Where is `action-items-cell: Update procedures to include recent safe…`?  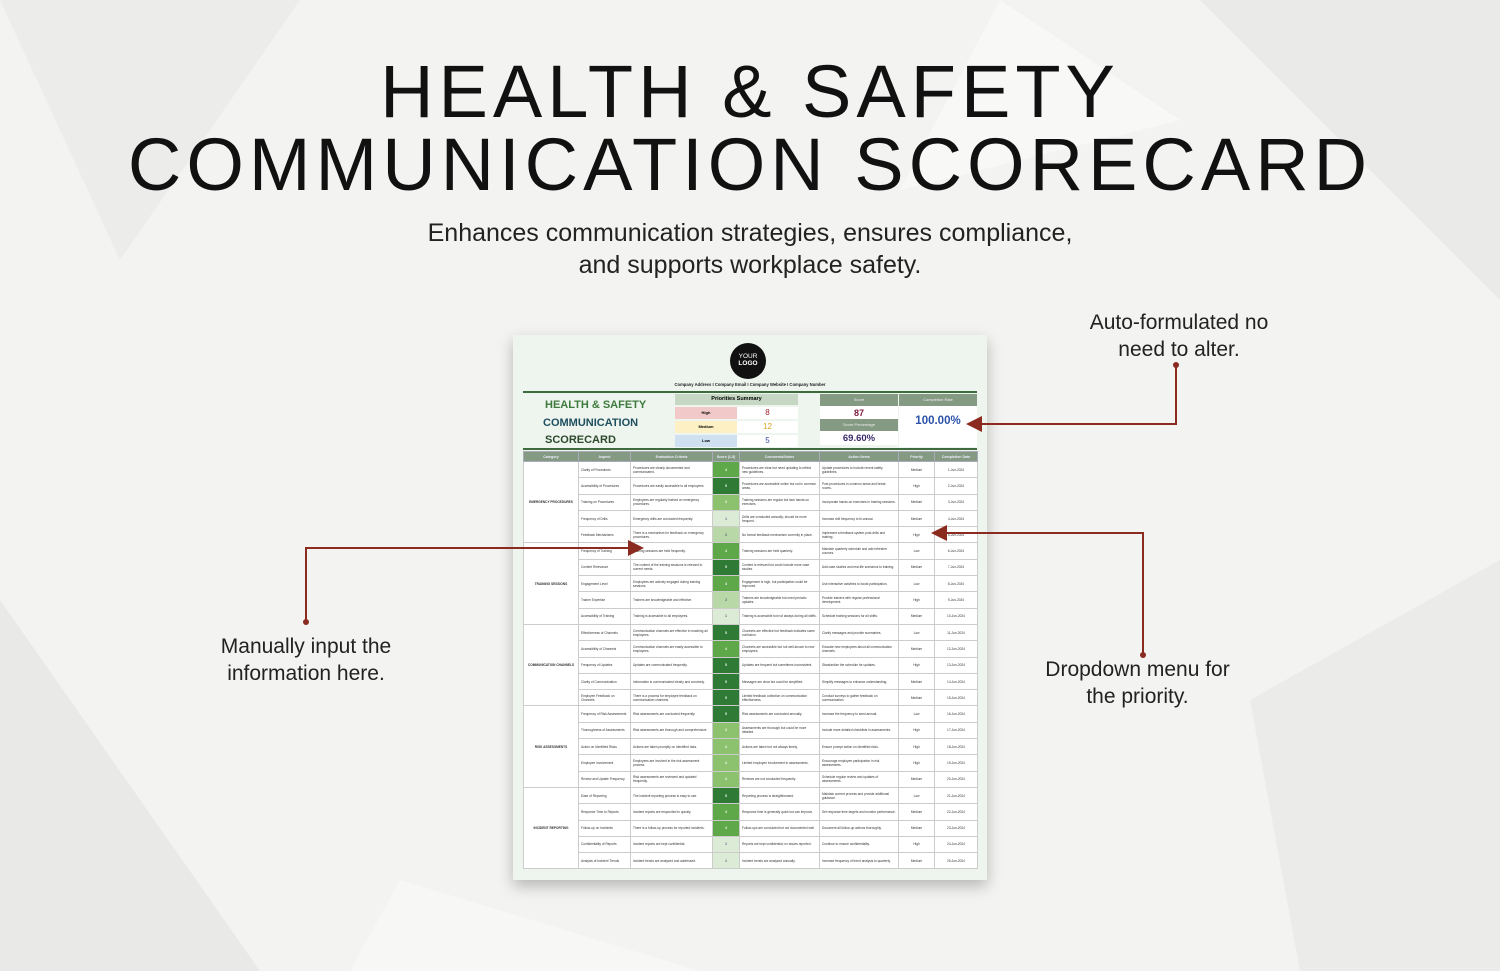
action-items-cell: Update procedures to include recent safe… is located at coordinates (859, 469).